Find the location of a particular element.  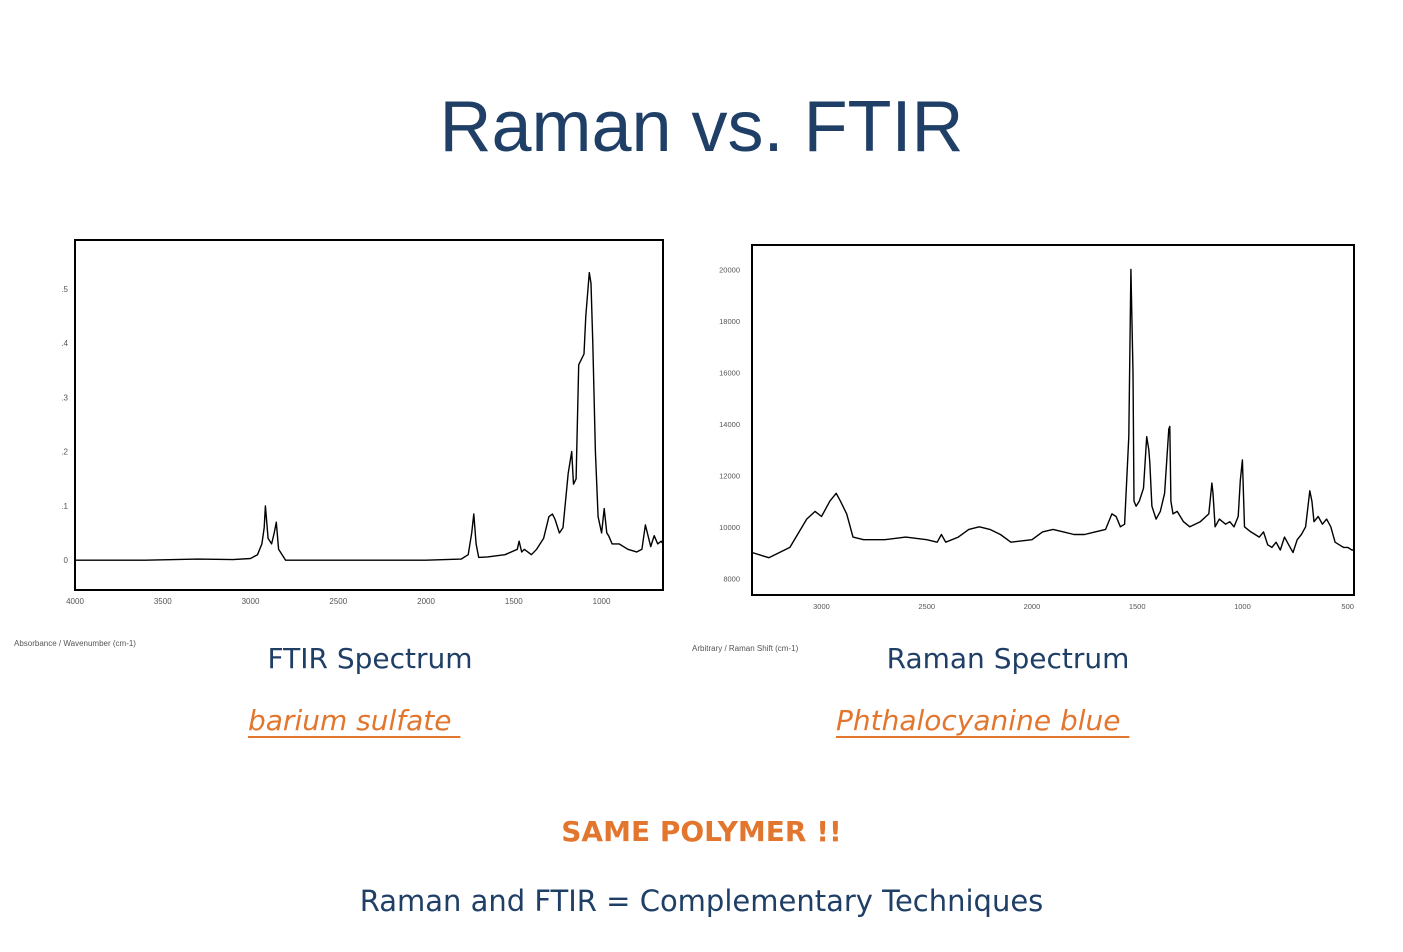

raman-x-tick-label: 1500 is located at coordinates (1137, 606).